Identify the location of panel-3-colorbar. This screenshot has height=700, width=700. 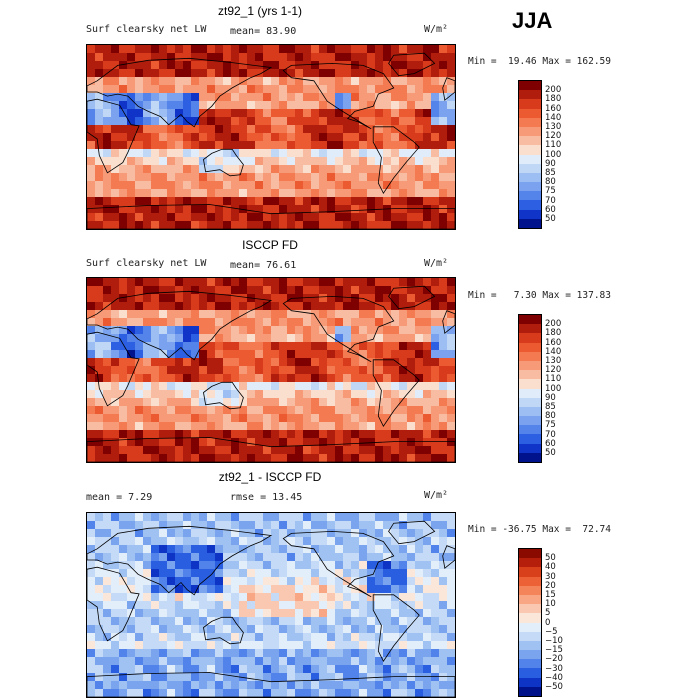
(530, 623).